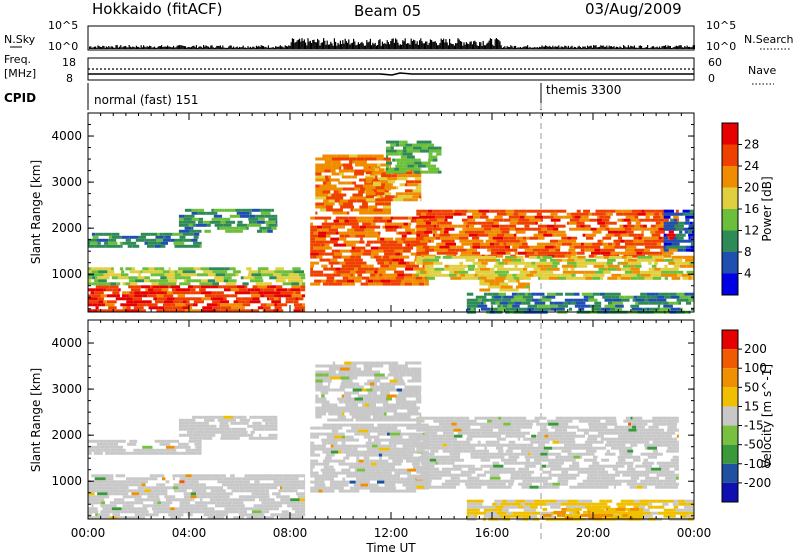 This screenshot has width=800, height=554. What do you see at coordinates (715, 62) in the screenshot?
I see `nave-right-top: 60` at bounding box center [715, 62].